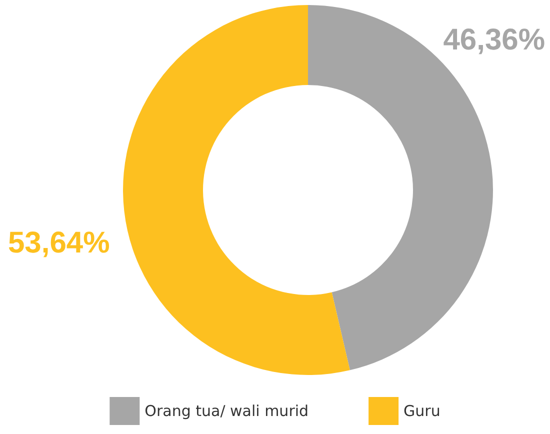 The width and height of the screenshot is (550, 434). Describe the element at coordinates (226, 411) in the screenshot. I see `legend-label: Orang tua/ wali murid` at that location.